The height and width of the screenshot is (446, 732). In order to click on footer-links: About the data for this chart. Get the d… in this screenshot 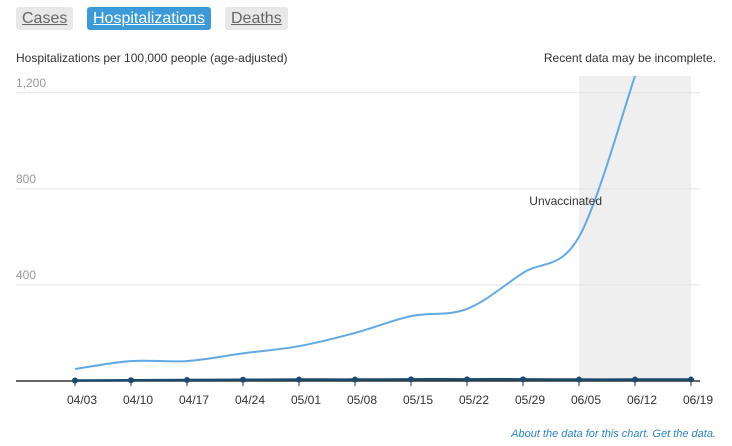, I will do `click(613, 434)`.